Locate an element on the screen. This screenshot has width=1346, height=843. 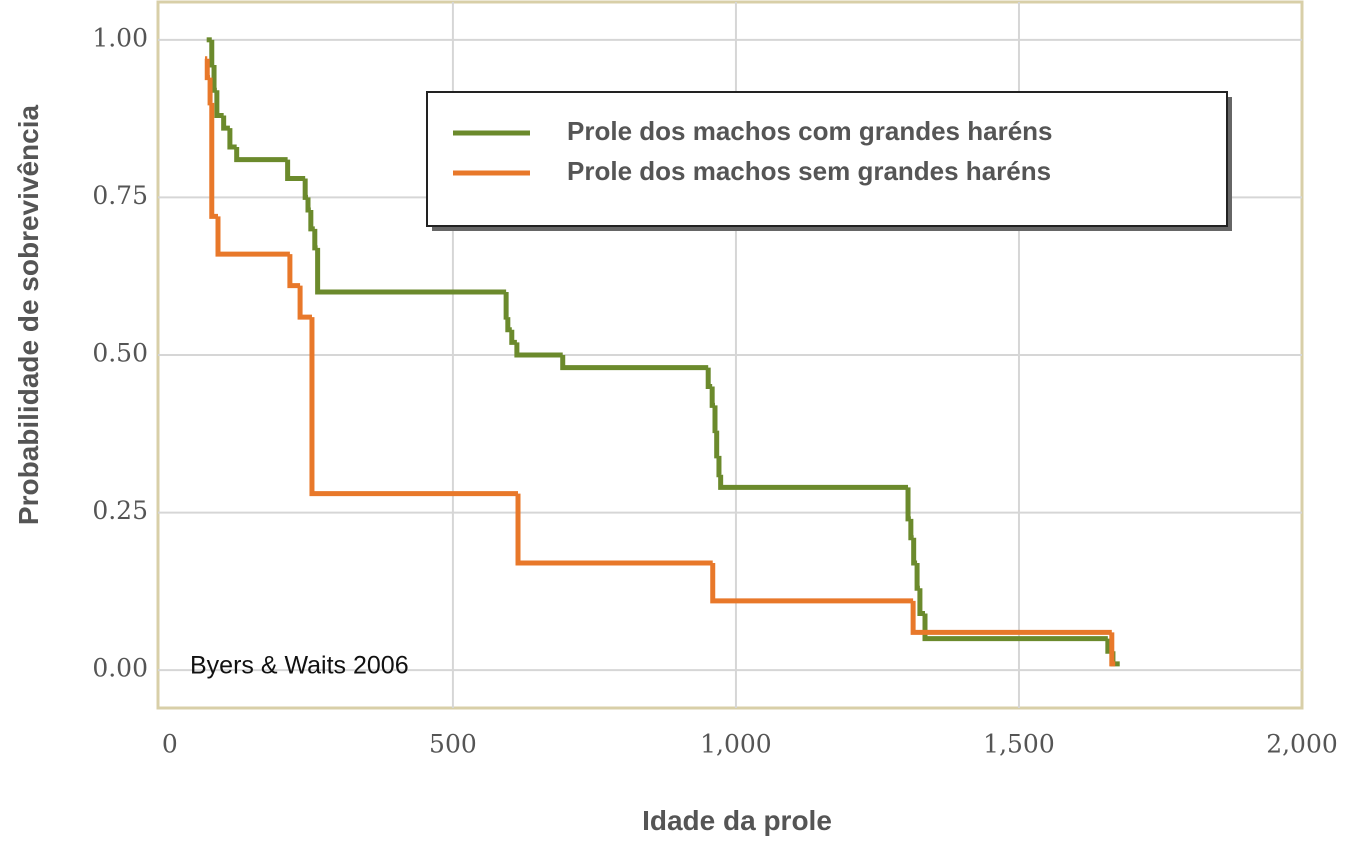
legend is located at coordinates (827, 159).